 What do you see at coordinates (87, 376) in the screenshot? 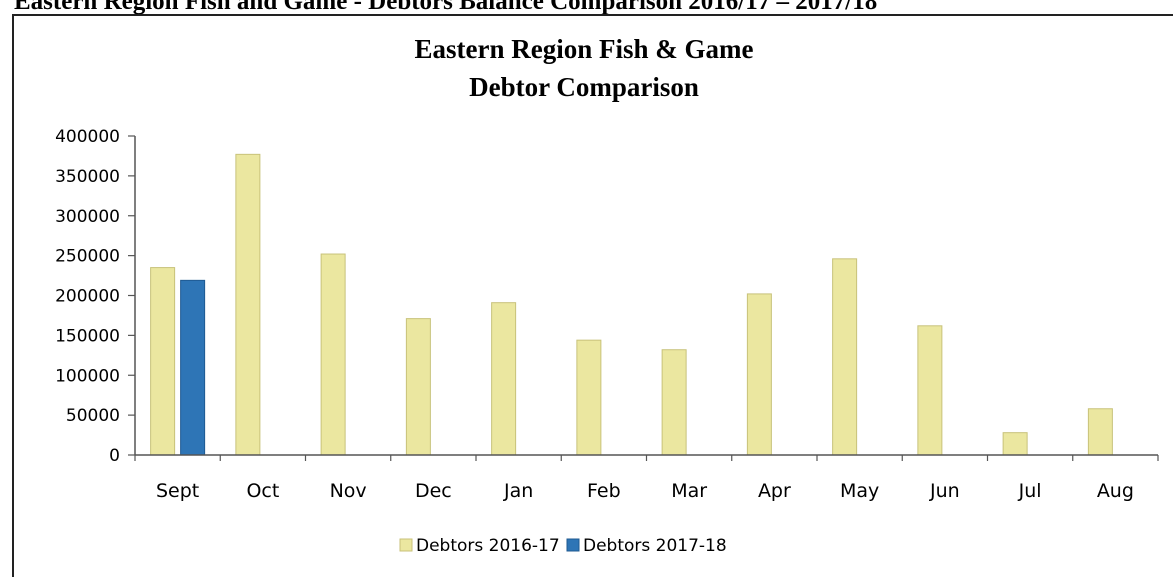
I see `y-tick-label: 100000` at bounding box center [87, 376].